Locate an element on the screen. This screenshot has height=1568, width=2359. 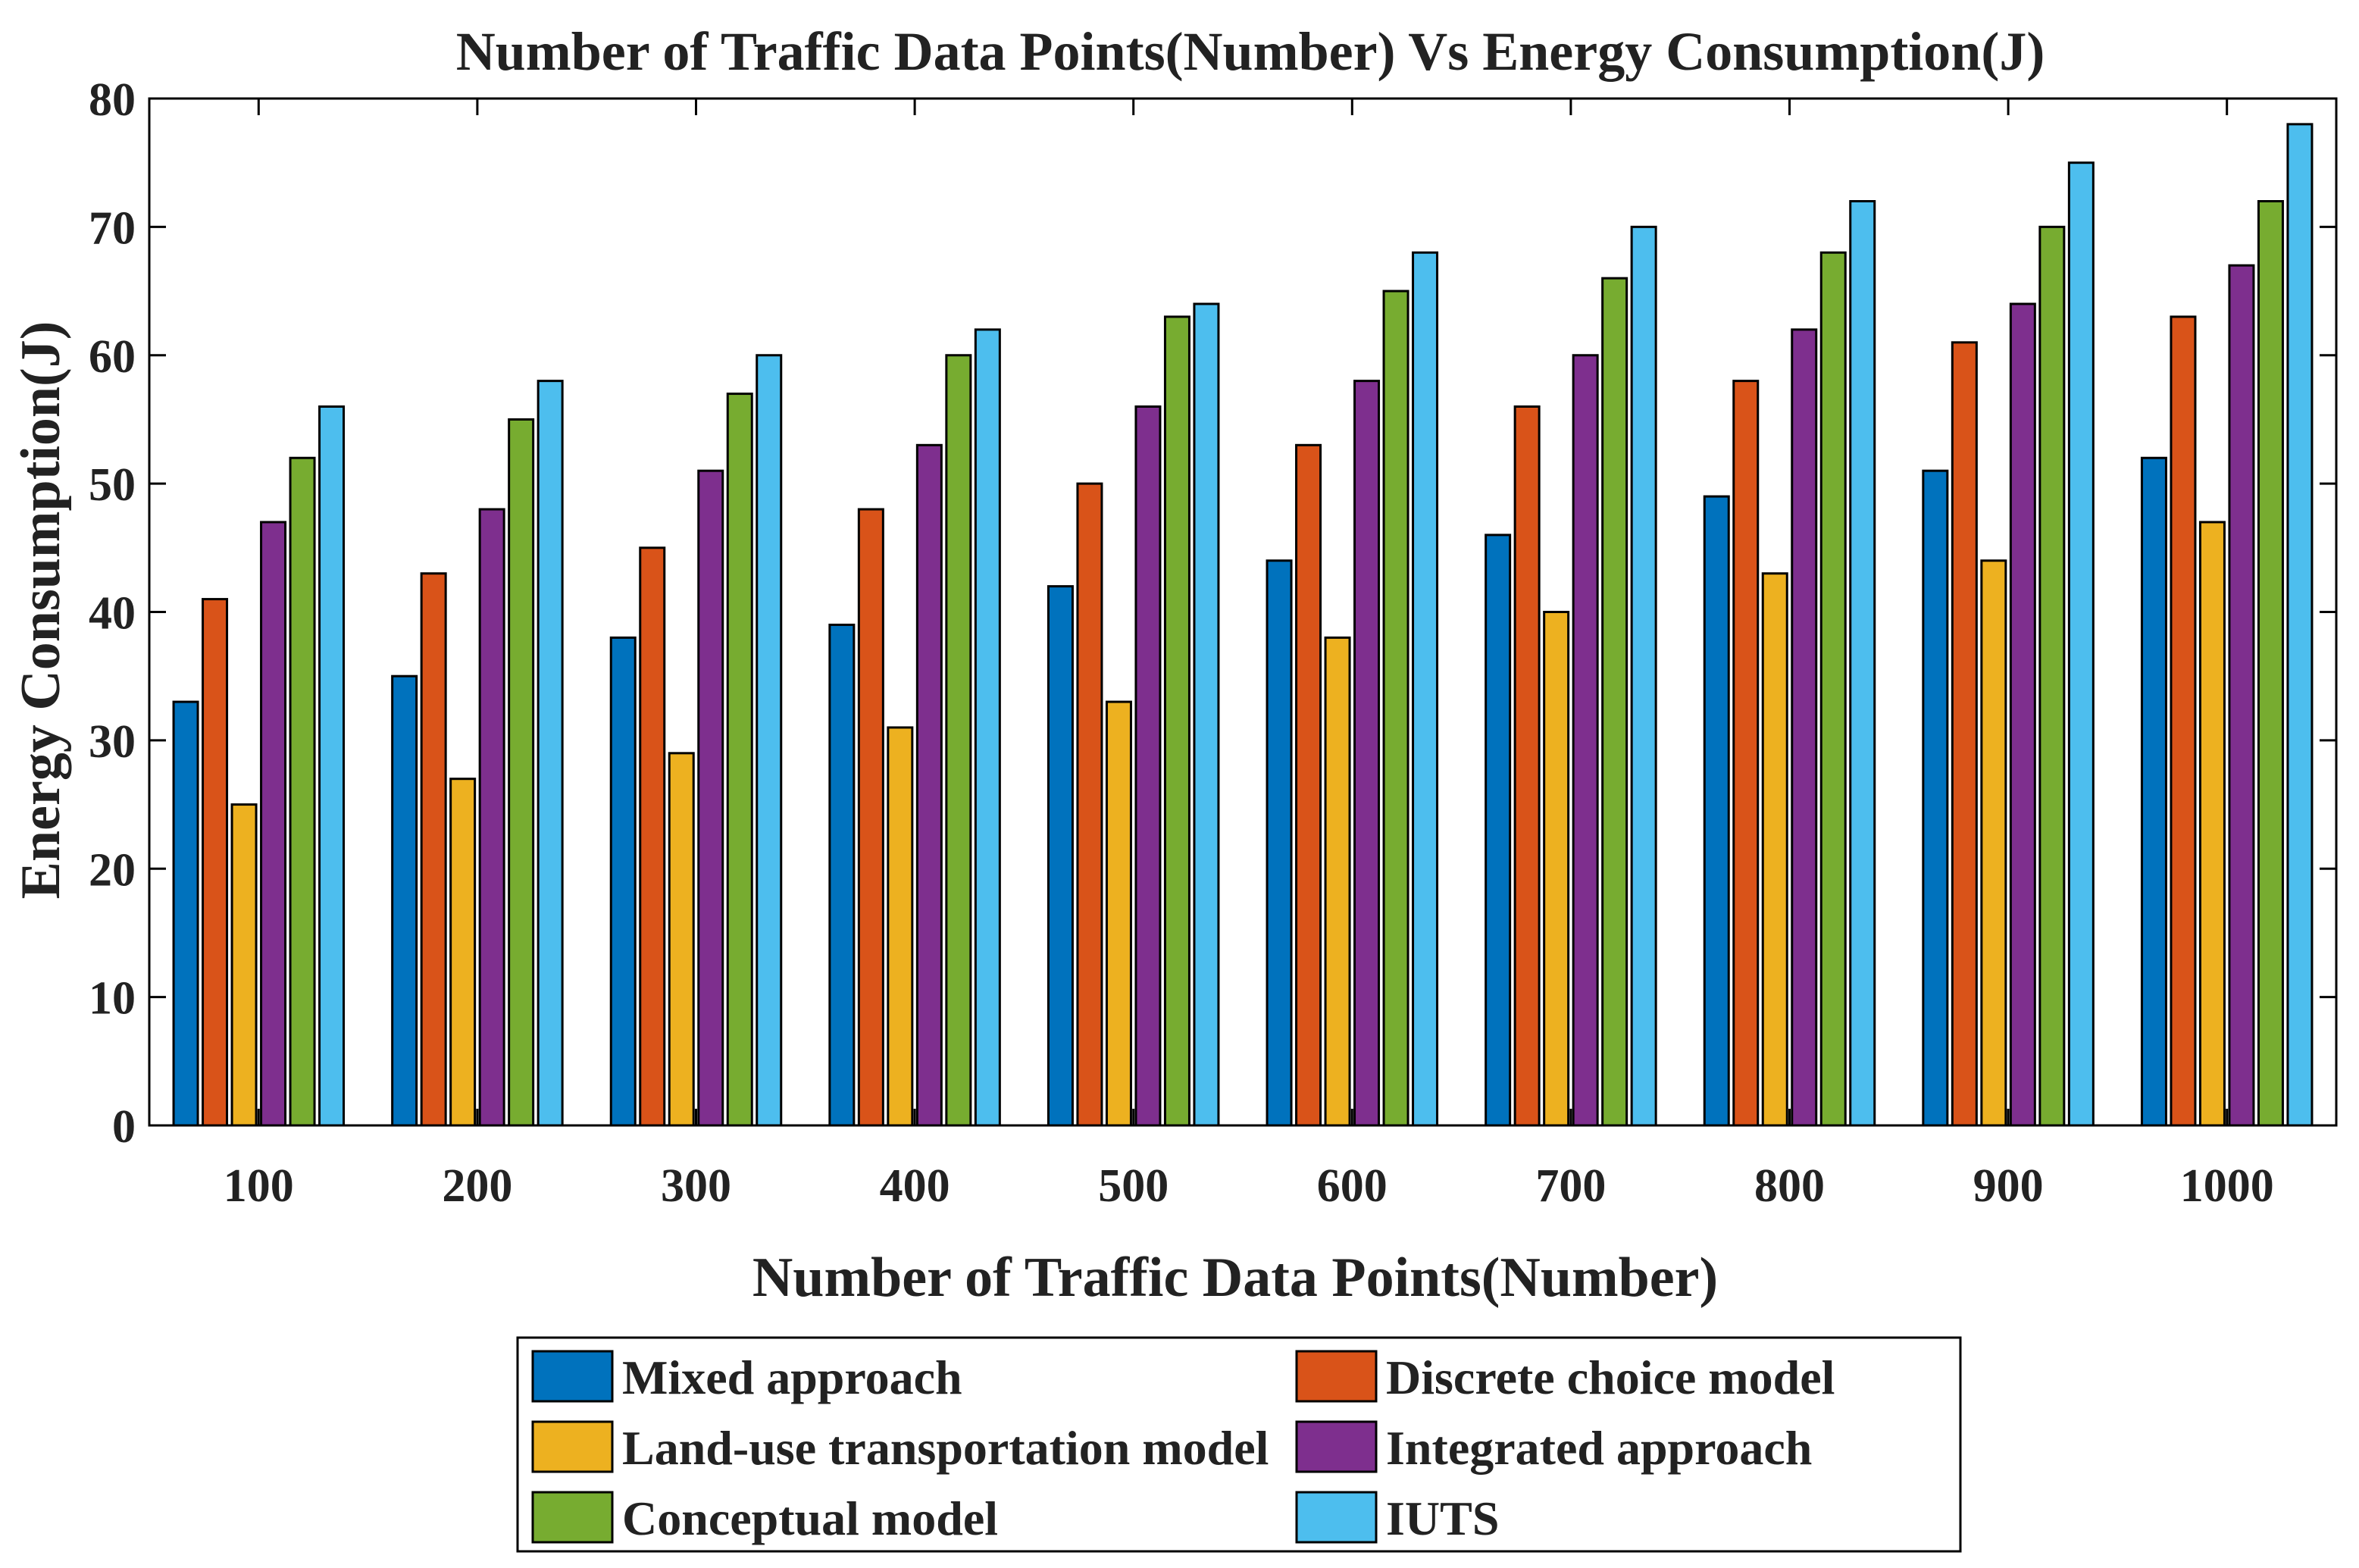
y-tick-label: 10 is located at coordinates (112, 999).